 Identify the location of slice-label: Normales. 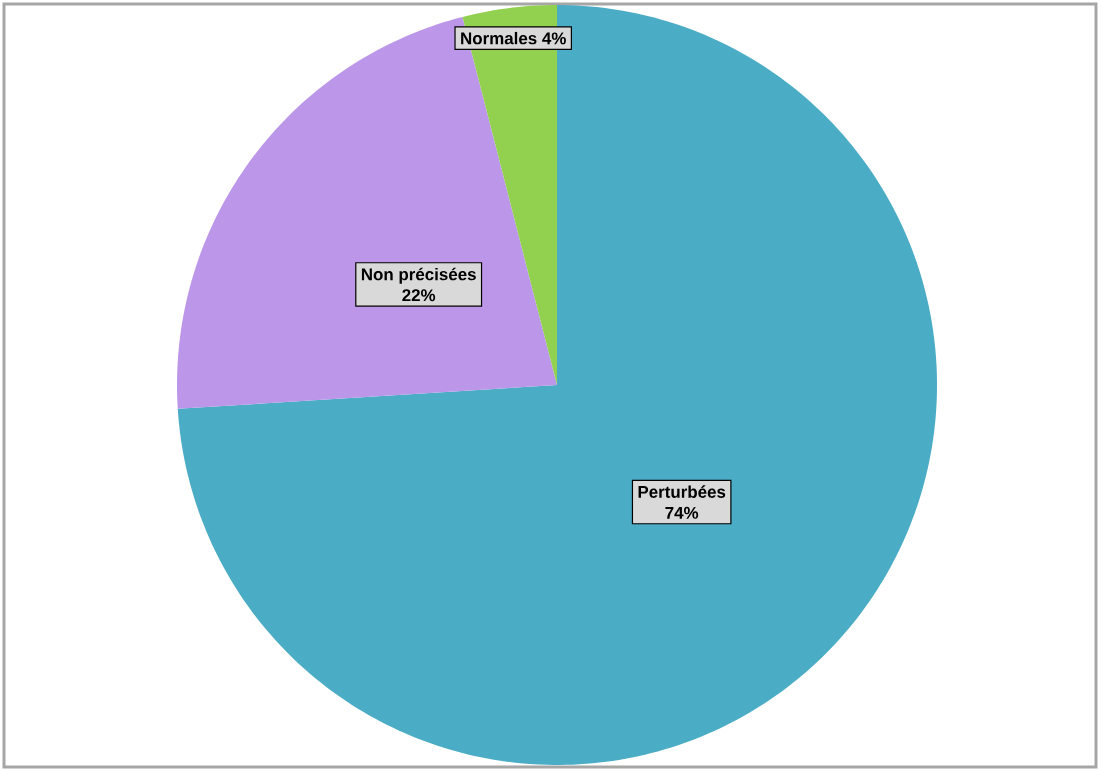
(499, 38).